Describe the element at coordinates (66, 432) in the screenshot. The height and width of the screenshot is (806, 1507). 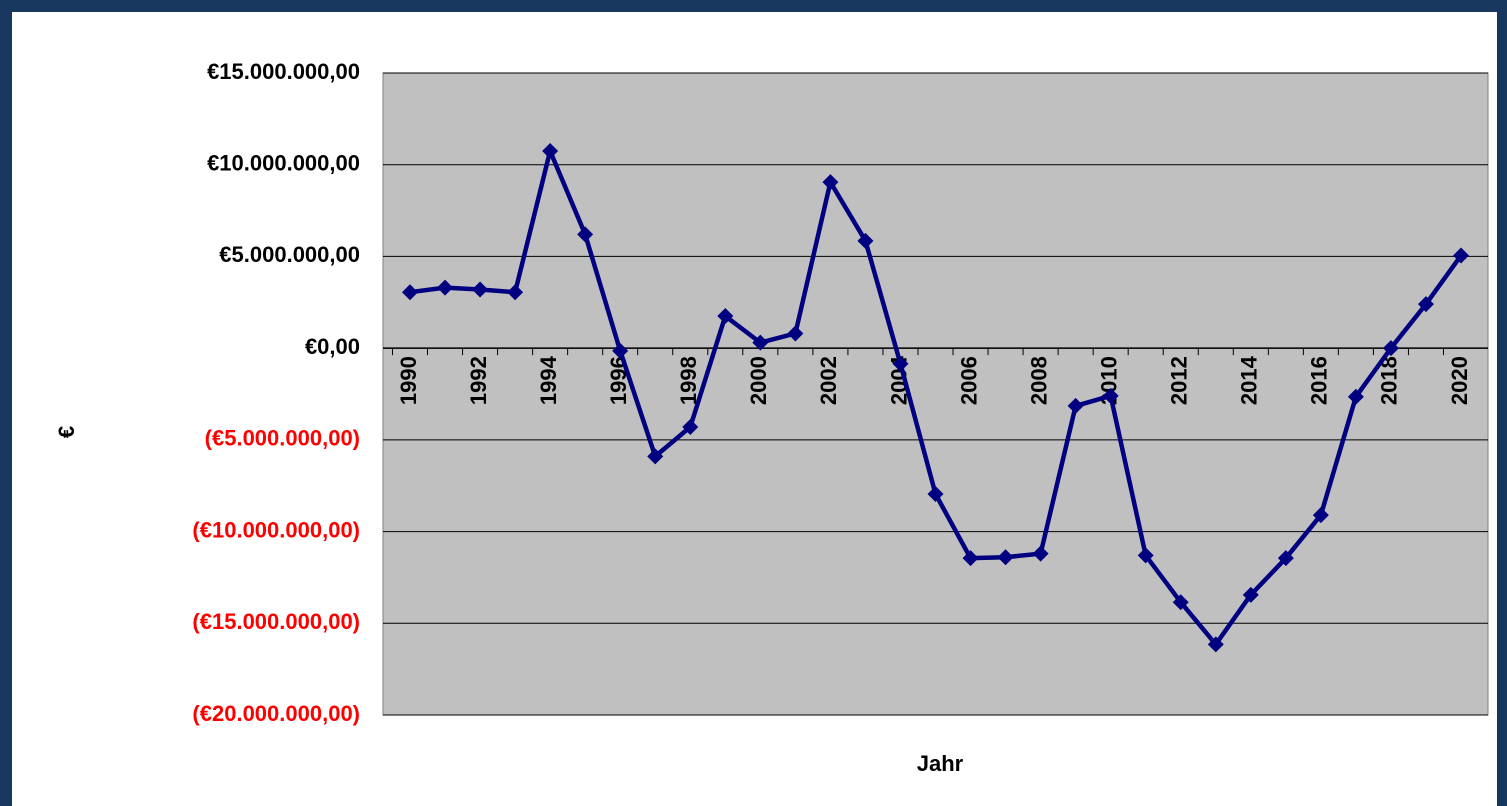
I see `y-axis-title: €` at that location.